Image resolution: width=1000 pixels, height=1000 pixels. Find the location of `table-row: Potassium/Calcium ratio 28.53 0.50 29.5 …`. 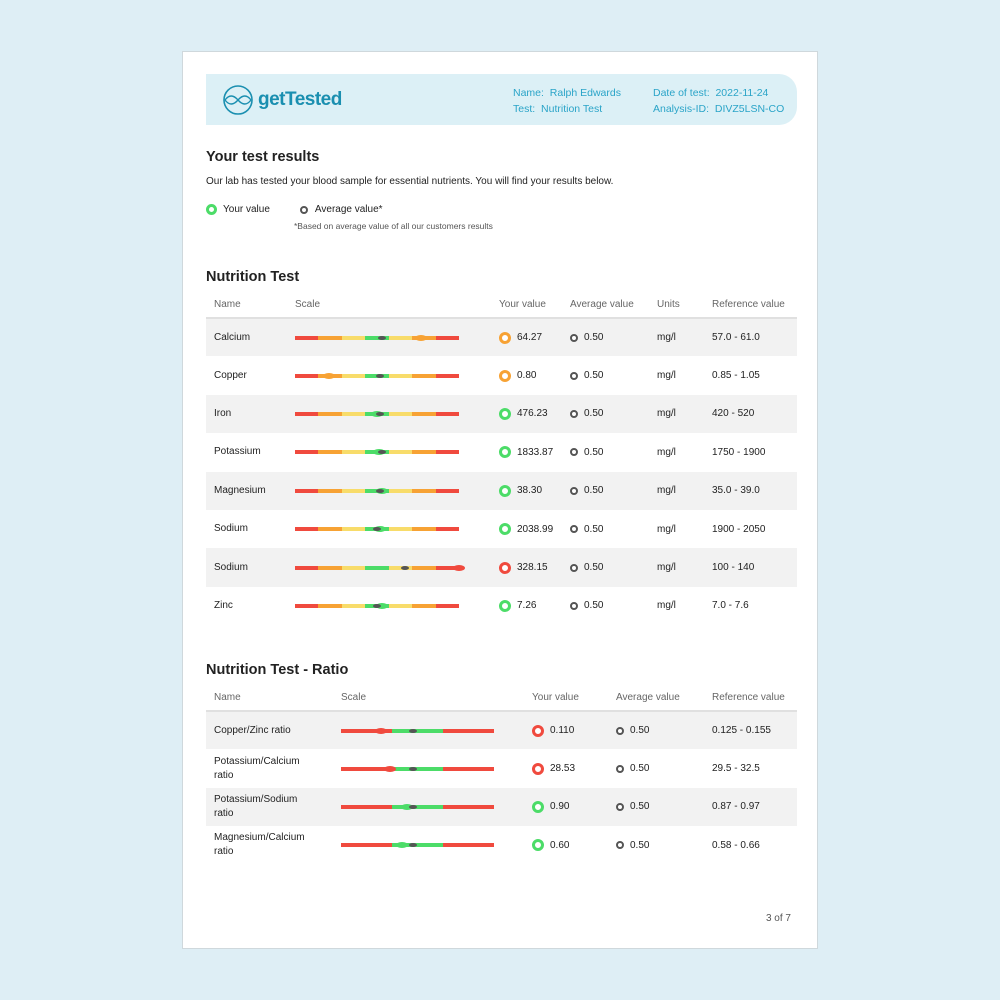

table-row: Potassium/Calcium ratio 28.53 0.50 29.5 … is located at coordinates (501, 768).